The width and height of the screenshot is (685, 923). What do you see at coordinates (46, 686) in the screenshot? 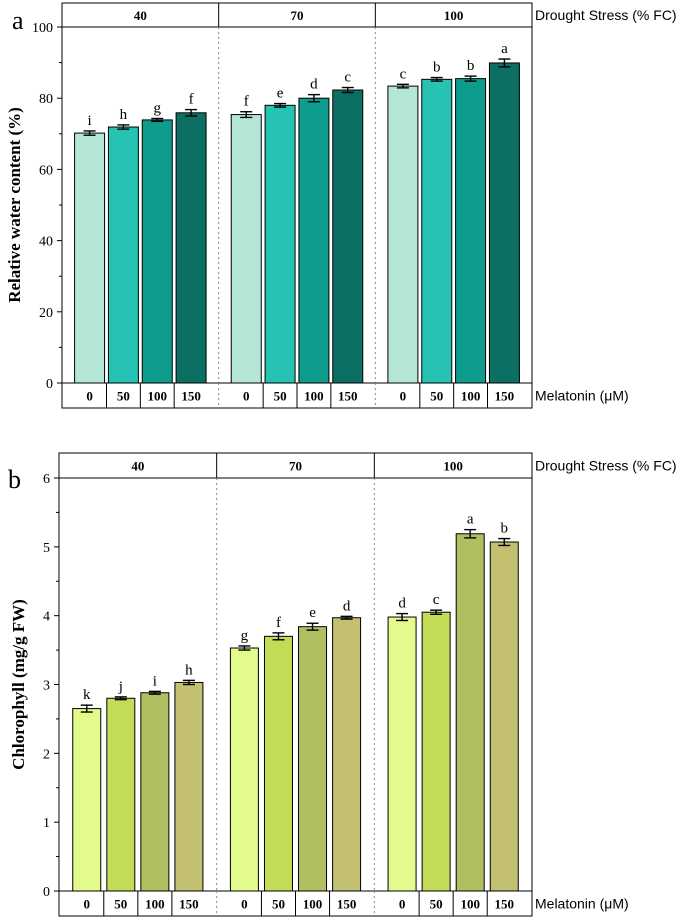
I see `y-tick-label: 3` at bounding box center [46, 686].